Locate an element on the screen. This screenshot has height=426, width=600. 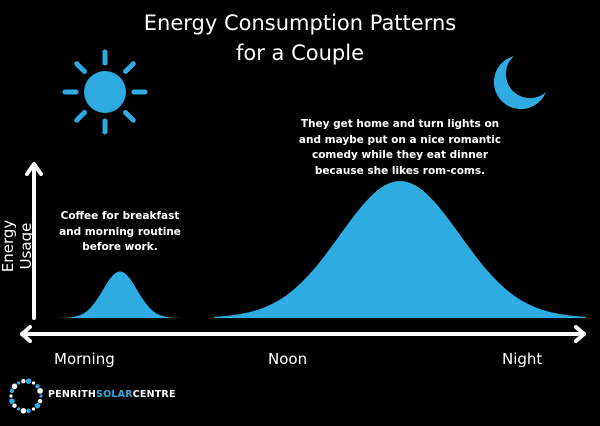
annotation-line: because she likes rom-coms. is located at coordinates (400, 170).